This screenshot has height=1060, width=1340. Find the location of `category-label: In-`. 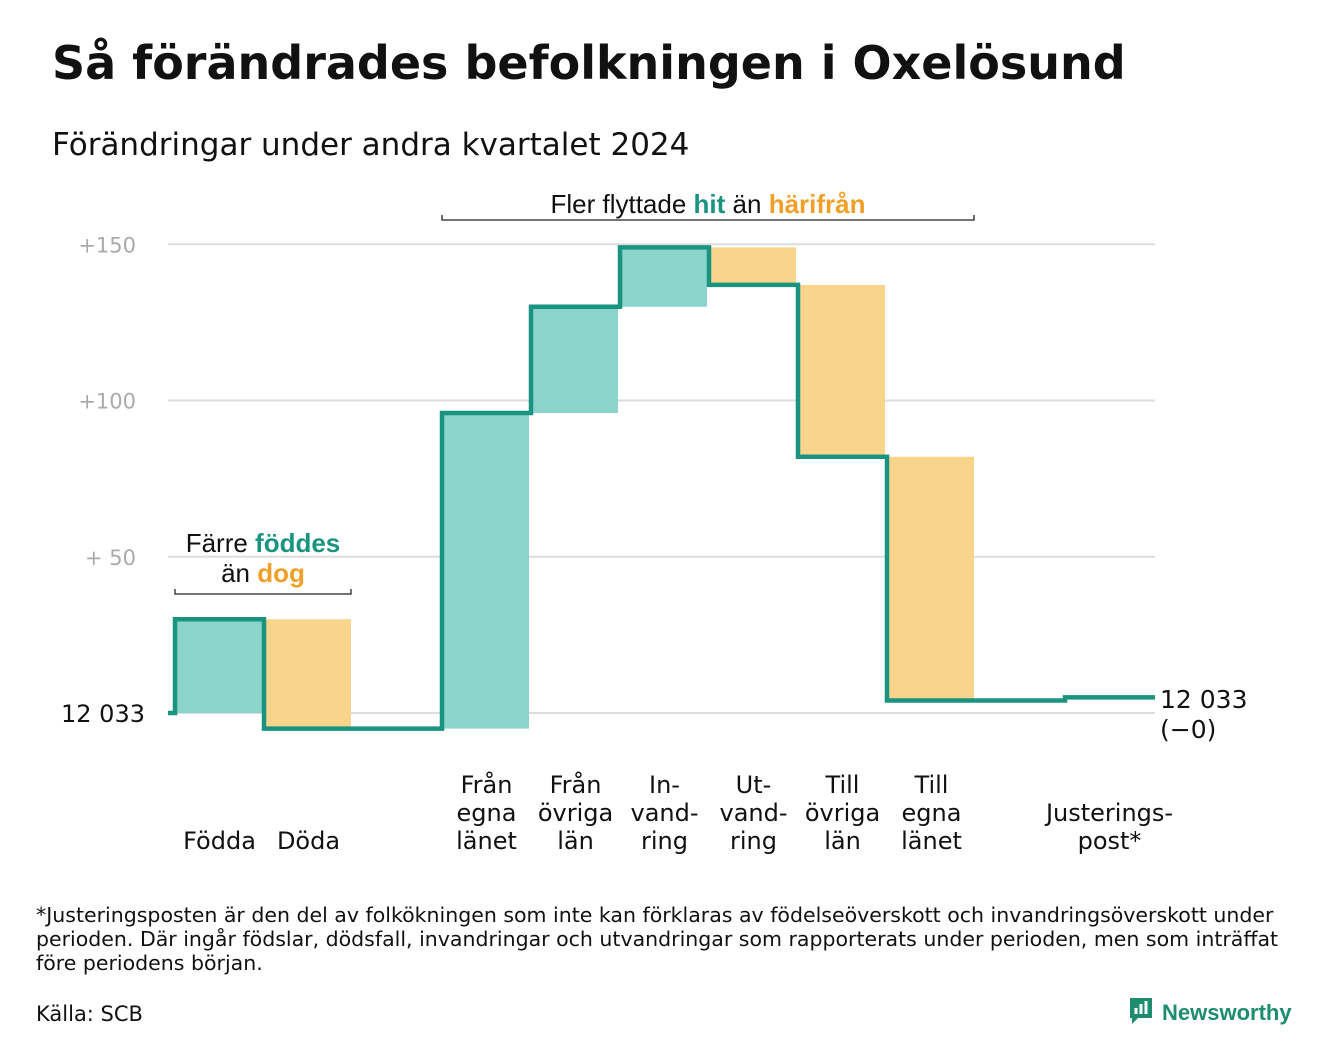

category-label: In- is located at coordinates (664, 785).